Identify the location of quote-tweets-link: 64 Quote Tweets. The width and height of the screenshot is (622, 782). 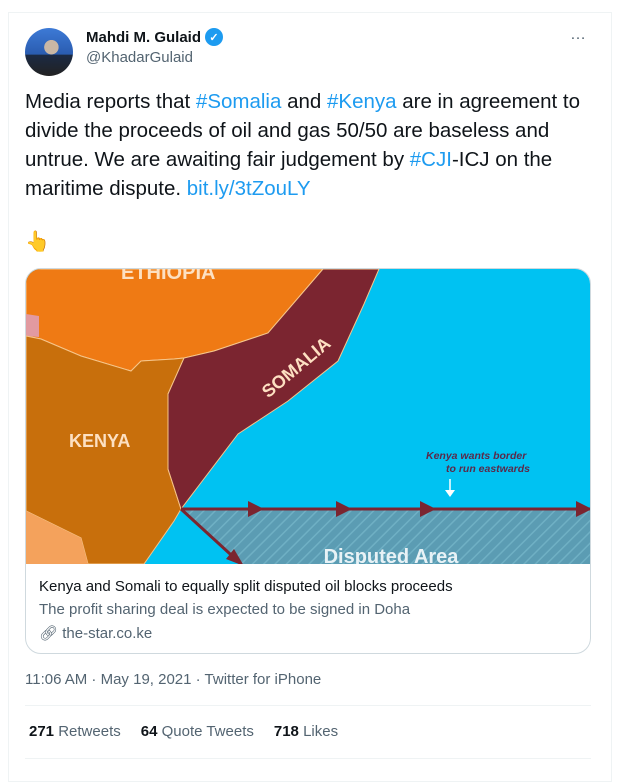
(197, 731).